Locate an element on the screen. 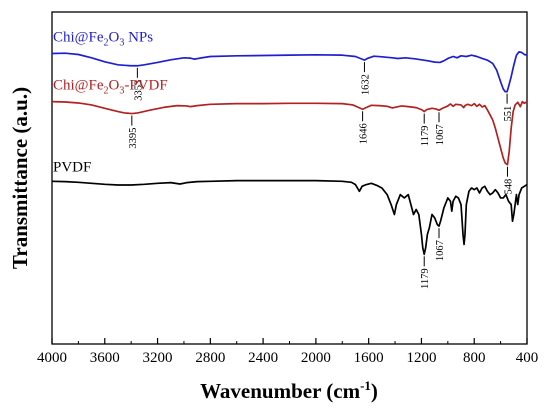 This screenshot has width=550, height=412. x-axis-title-main: Wavenumber (cm is located at coordinates (280, 391).